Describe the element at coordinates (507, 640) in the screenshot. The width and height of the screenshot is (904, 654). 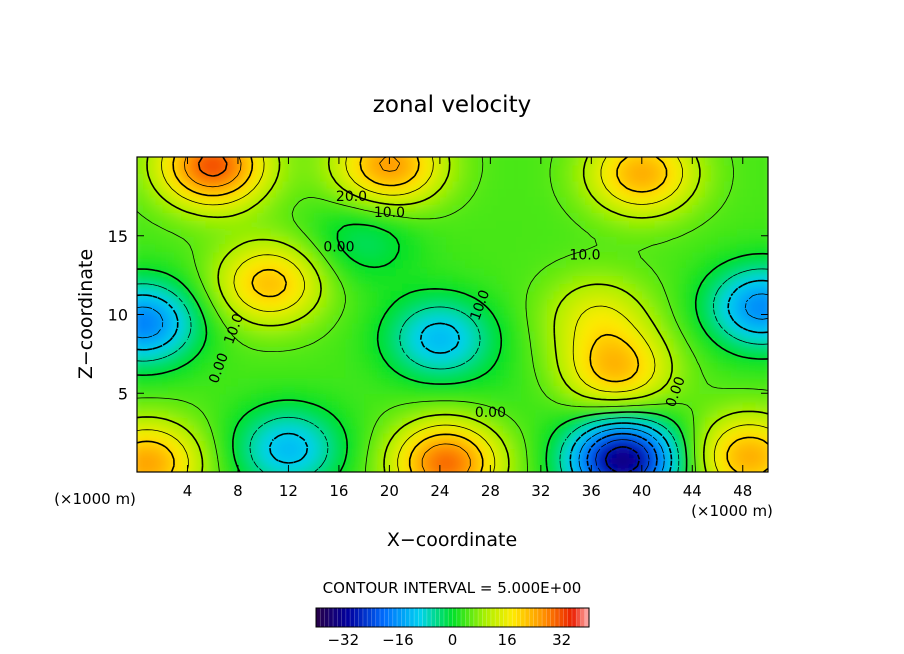
I see `colorbar-tick-label: 16` at that location.